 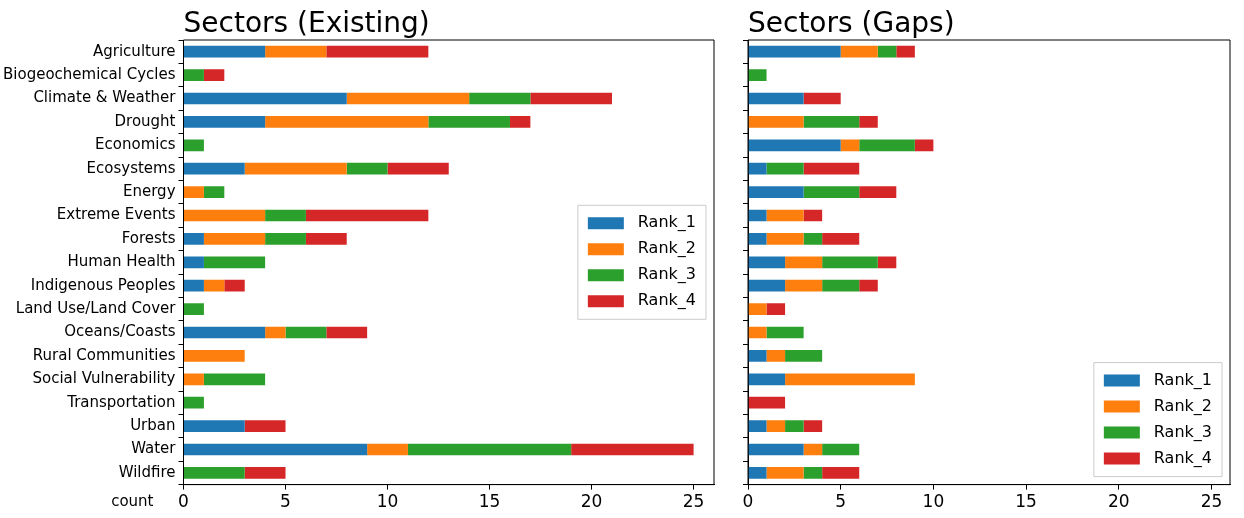 What do you see at coordinates (1182, 405) in the screenshot?
I see `legend-label: Rank_2` at bounding box center [1182, 405].